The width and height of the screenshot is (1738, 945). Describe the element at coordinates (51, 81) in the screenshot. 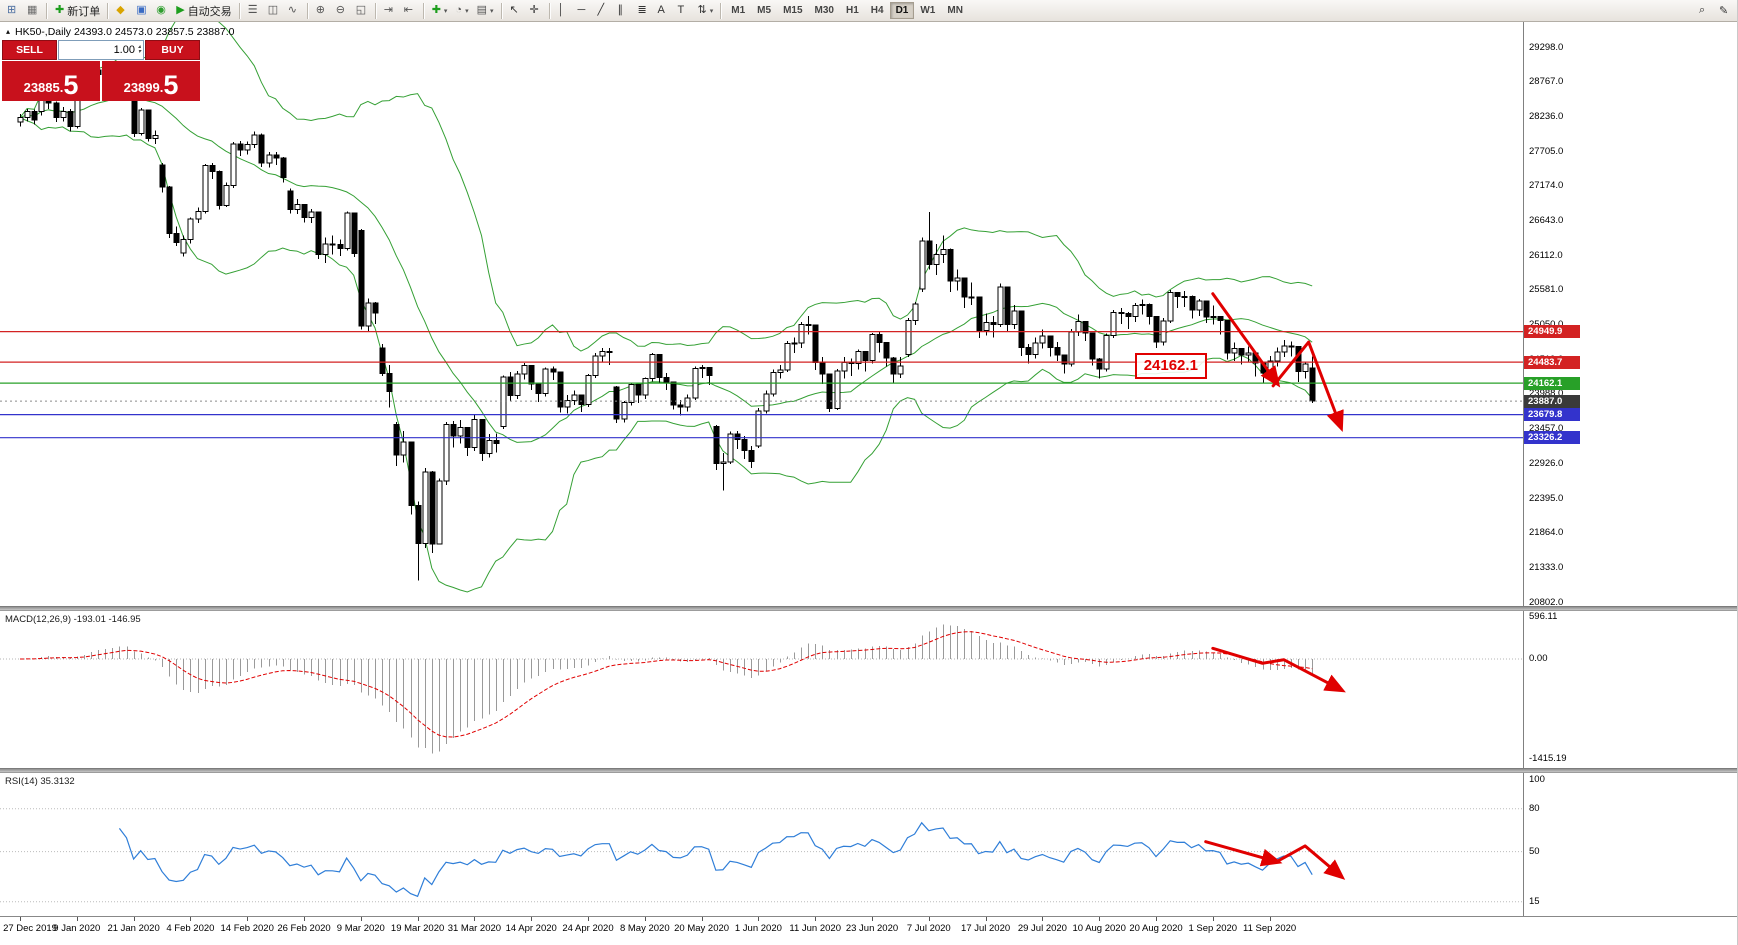

I see `sell-price: 23885. 5` at that location.